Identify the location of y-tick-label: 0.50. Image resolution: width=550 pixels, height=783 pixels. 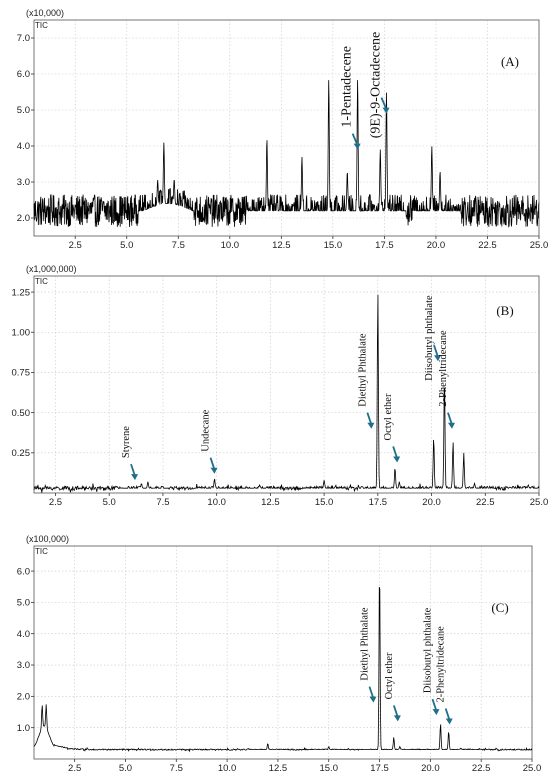
(21, 413).